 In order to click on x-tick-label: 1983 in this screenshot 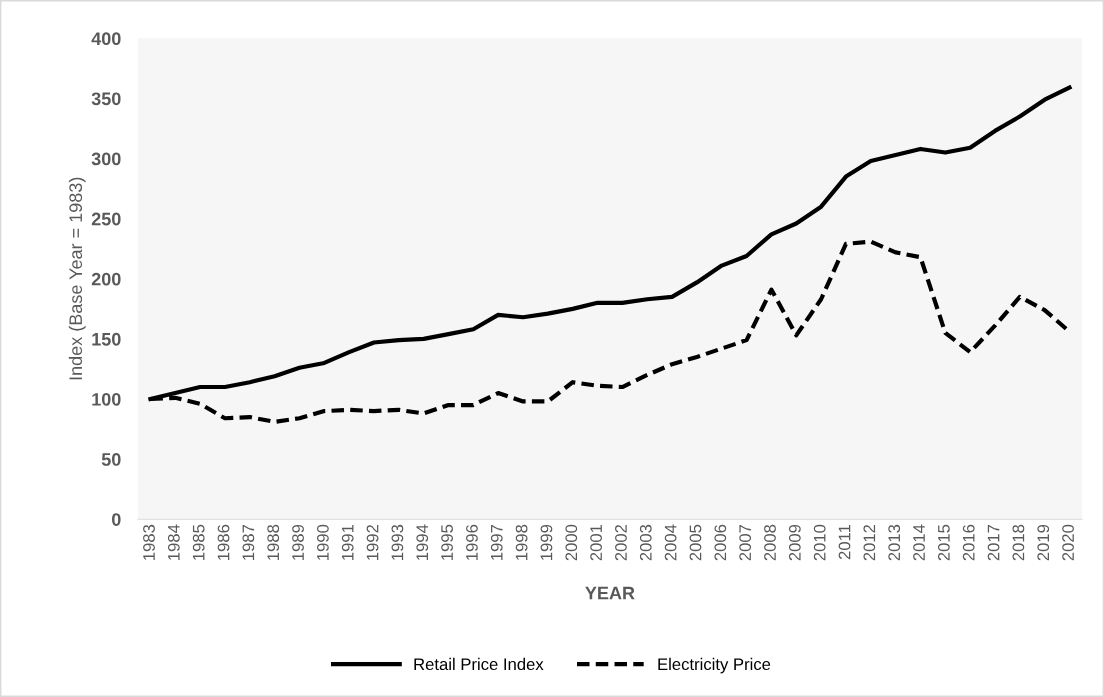, I will do `click(149, 542)`.